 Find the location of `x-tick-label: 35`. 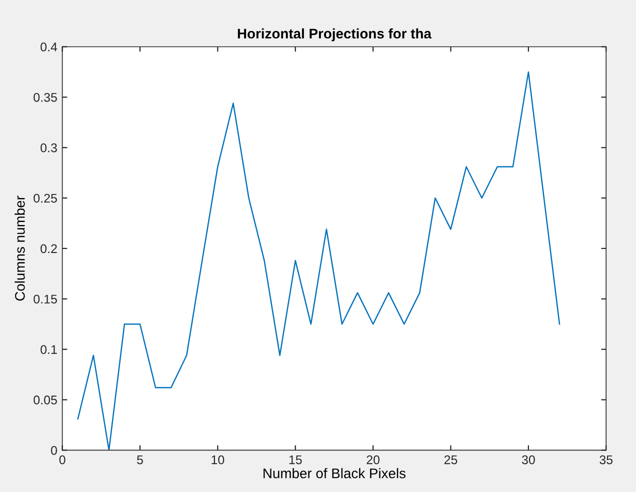

x-tick-label: 35 is located at coordinates (606, 459).